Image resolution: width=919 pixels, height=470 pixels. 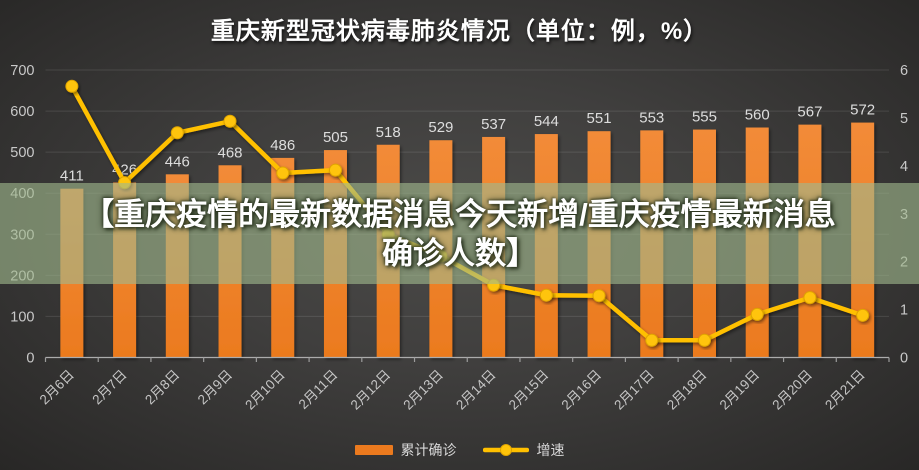 What do you see at coordinates (651, 117) in the screenshot?
I see `value-label: 553` at bounding box center [651, 117].